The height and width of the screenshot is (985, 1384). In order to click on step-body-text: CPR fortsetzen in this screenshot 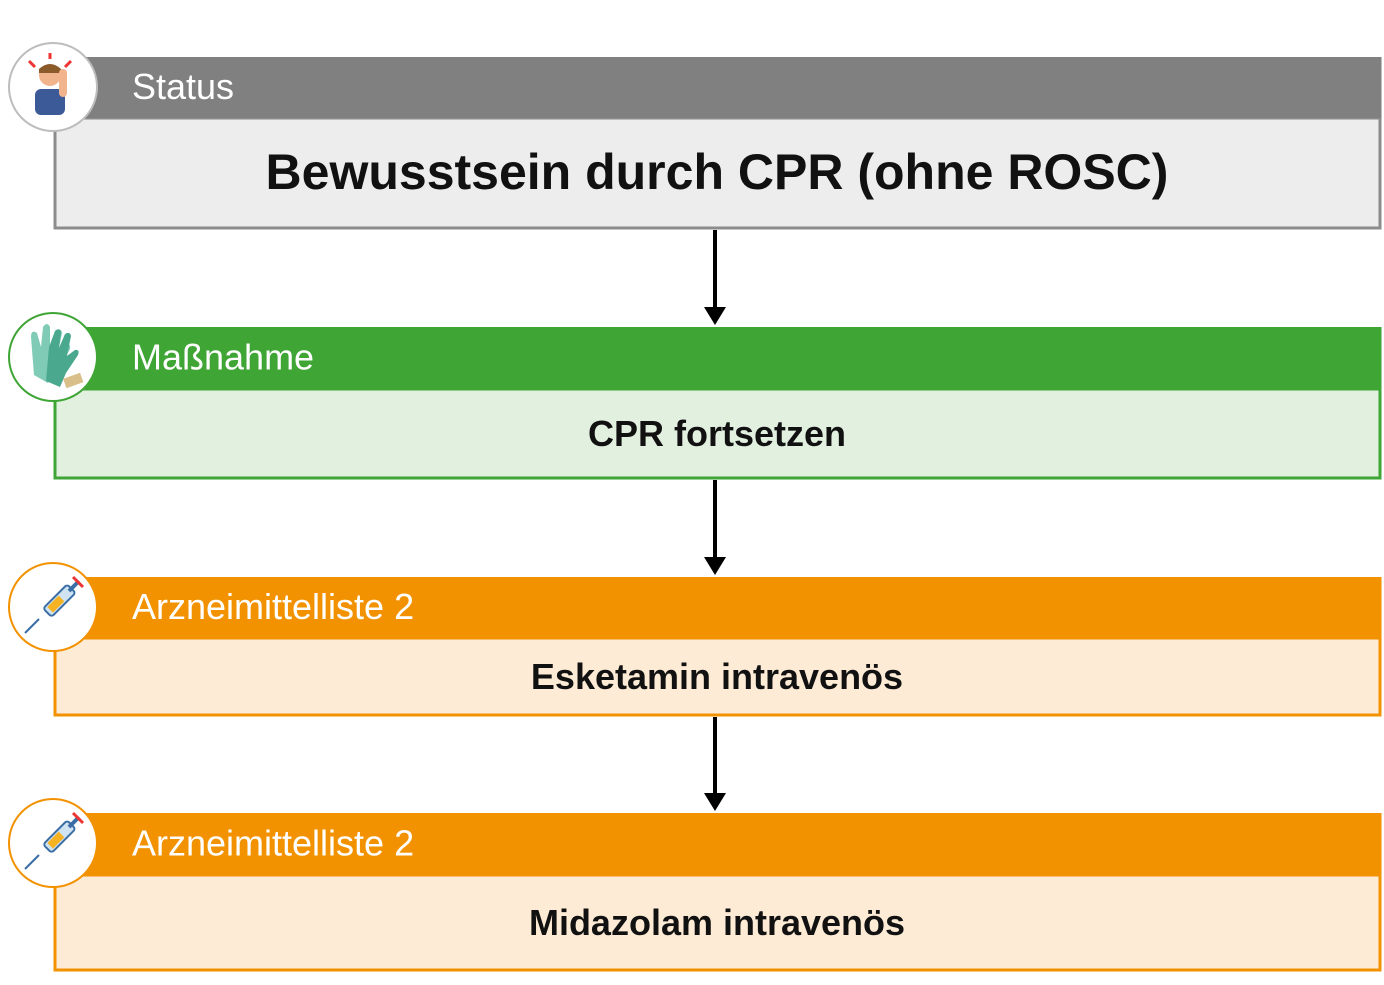, I will do `click(717, 433)`.